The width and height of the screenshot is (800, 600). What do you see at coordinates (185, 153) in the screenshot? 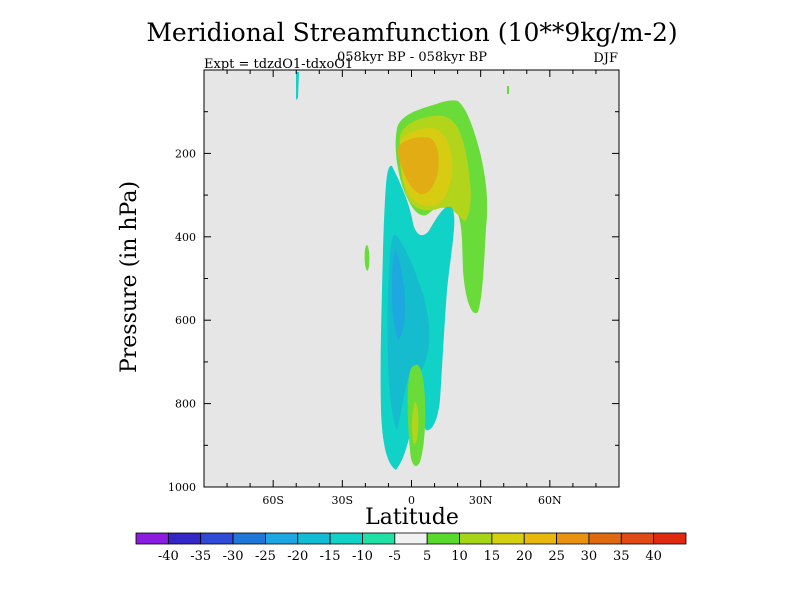
I see `y-tick-label: 200` at bounding box center [185, 153].